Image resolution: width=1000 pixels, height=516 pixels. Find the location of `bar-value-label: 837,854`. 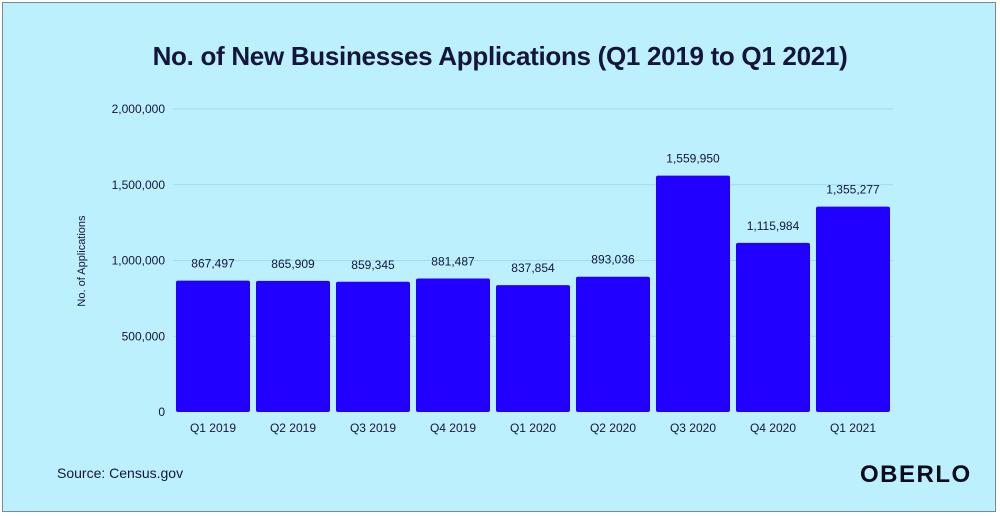

bar-value-label: 837,854 is located at coordinates (533, 268).